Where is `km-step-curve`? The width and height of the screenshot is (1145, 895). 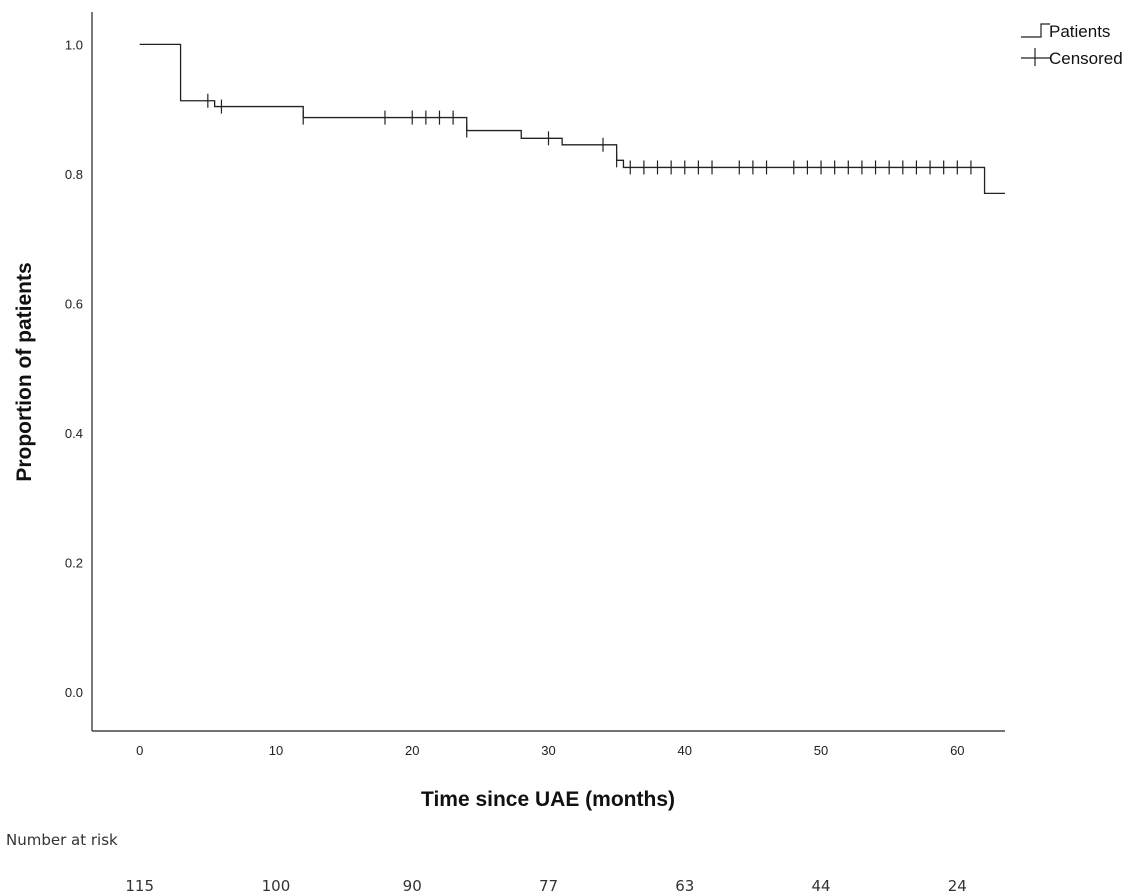
km-step-curve is located at coordinates (572, 119).